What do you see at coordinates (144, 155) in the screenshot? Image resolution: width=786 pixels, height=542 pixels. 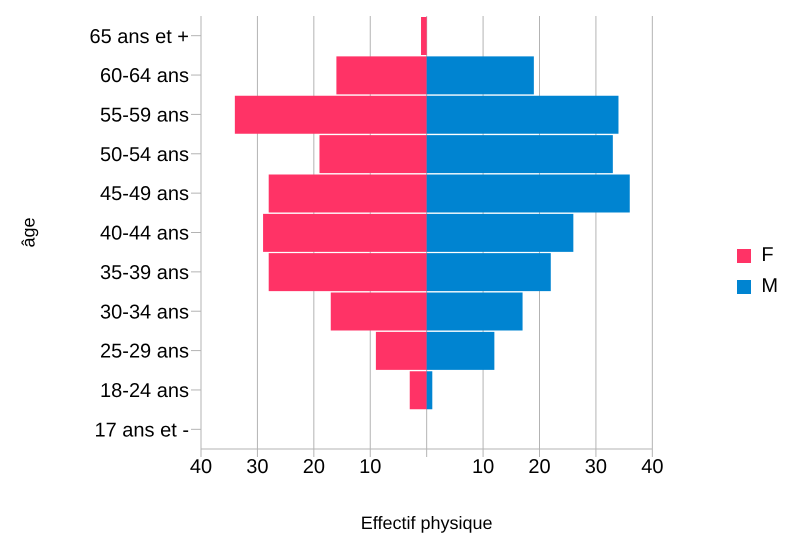 I see `y-tick-label: 50-54 ans` at bounding box center [144, 155].